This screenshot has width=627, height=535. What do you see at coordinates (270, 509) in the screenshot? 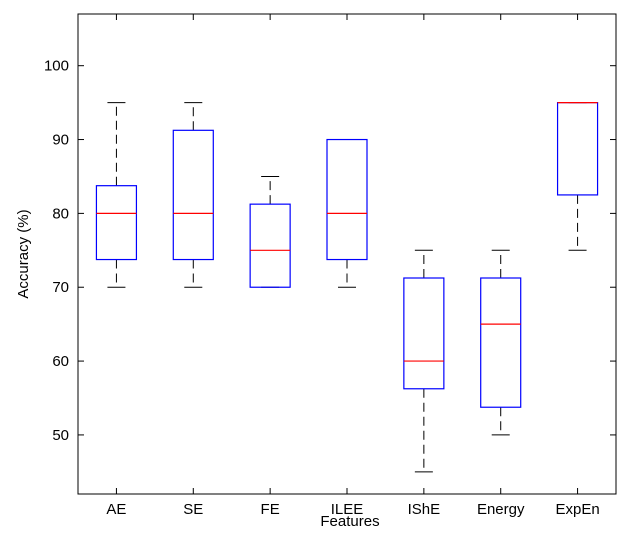
I see `x-tick-label: FE` at bounding box center [270, 509].